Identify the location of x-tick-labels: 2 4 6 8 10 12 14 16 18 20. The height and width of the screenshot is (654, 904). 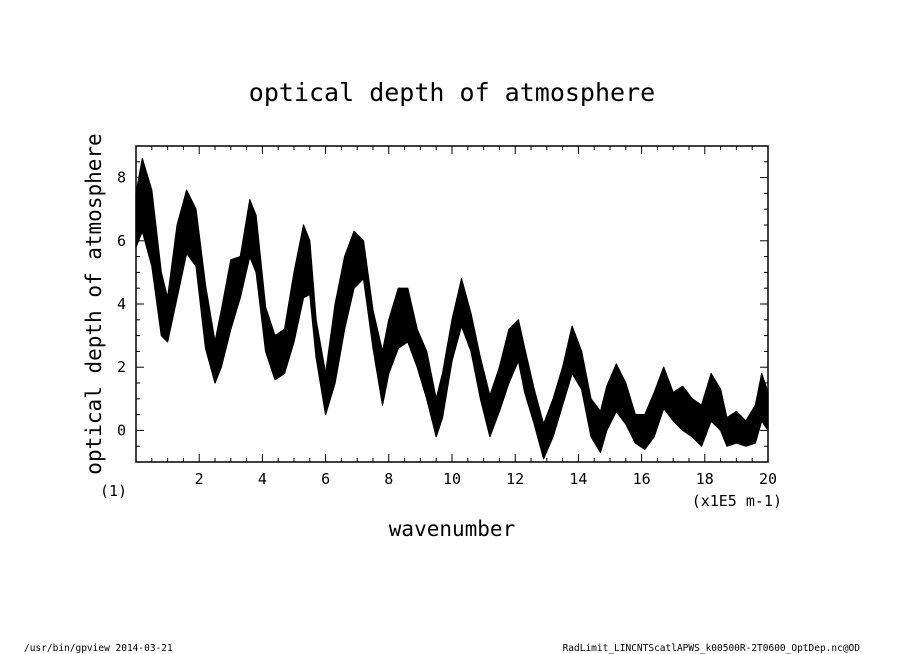
(486, 479).